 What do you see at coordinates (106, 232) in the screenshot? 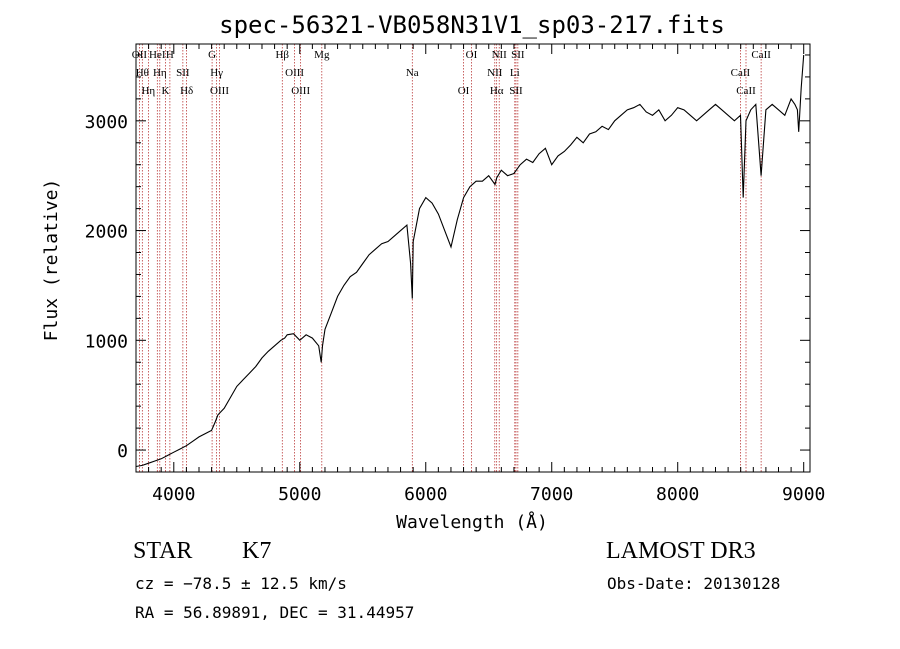
I see `y-tick-label: 2000` at bounding box center [106, 232].